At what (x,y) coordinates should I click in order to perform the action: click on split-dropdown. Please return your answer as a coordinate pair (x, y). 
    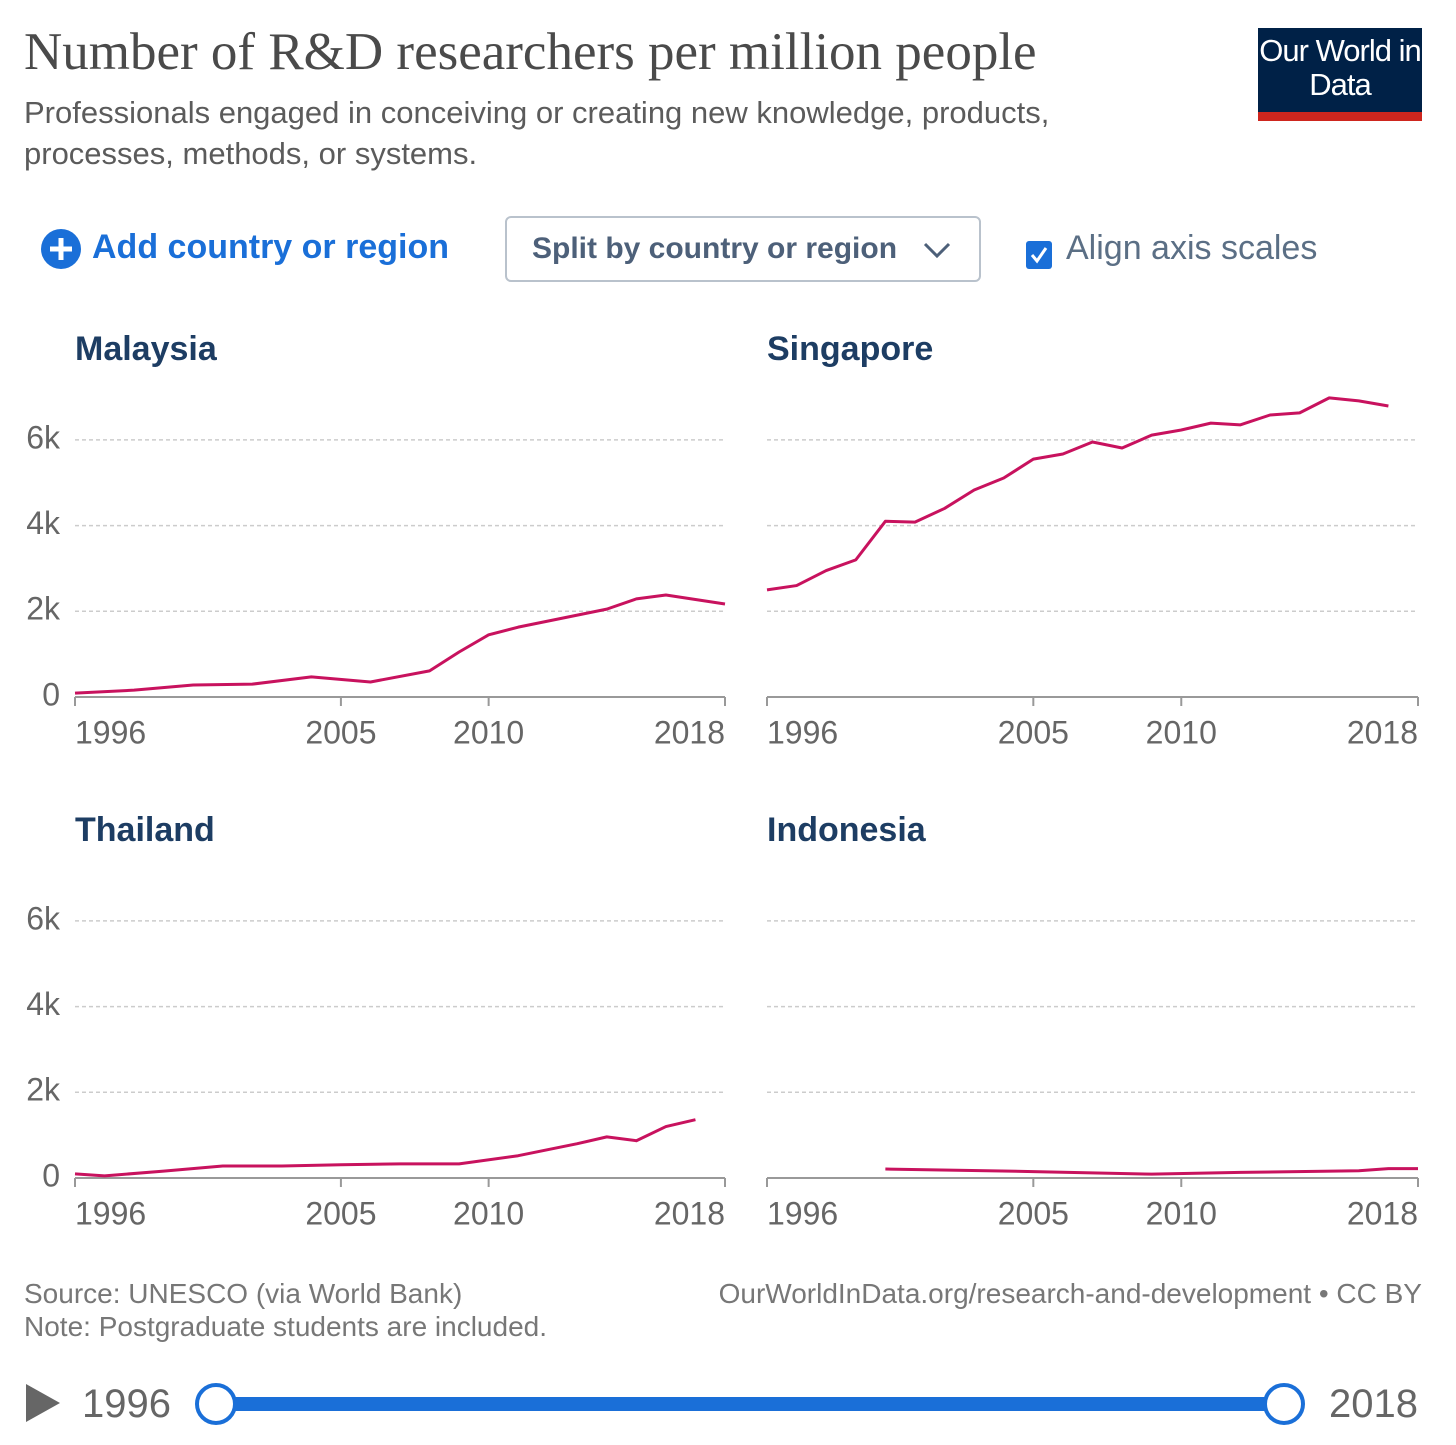
    Looking at the image, I should click on (743, 249).